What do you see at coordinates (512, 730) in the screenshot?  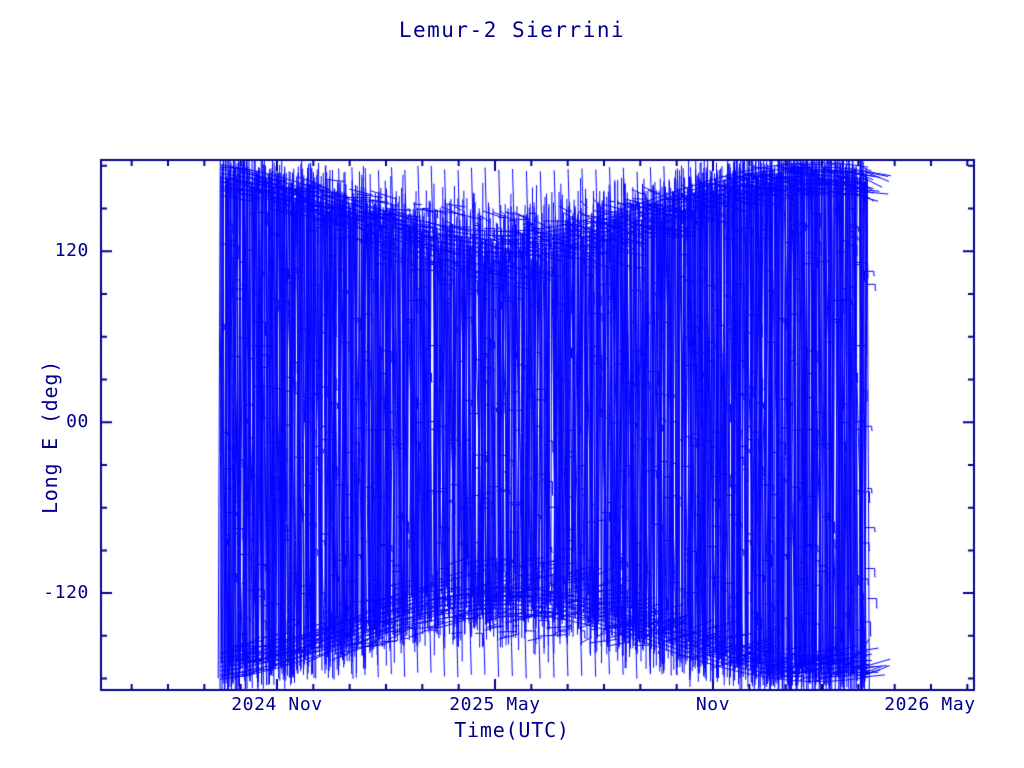 I see `x-axis-title: Time(UTC)` at bounding box center [512, 730].